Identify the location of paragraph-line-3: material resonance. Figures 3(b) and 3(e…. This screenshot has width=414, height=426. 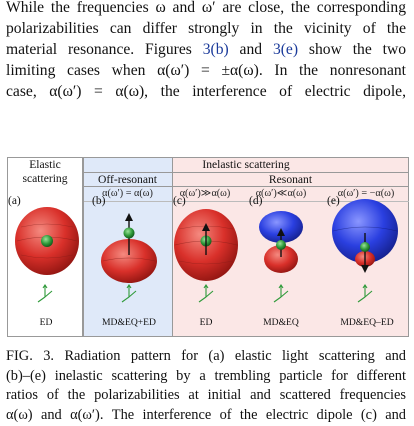
(206, 49).